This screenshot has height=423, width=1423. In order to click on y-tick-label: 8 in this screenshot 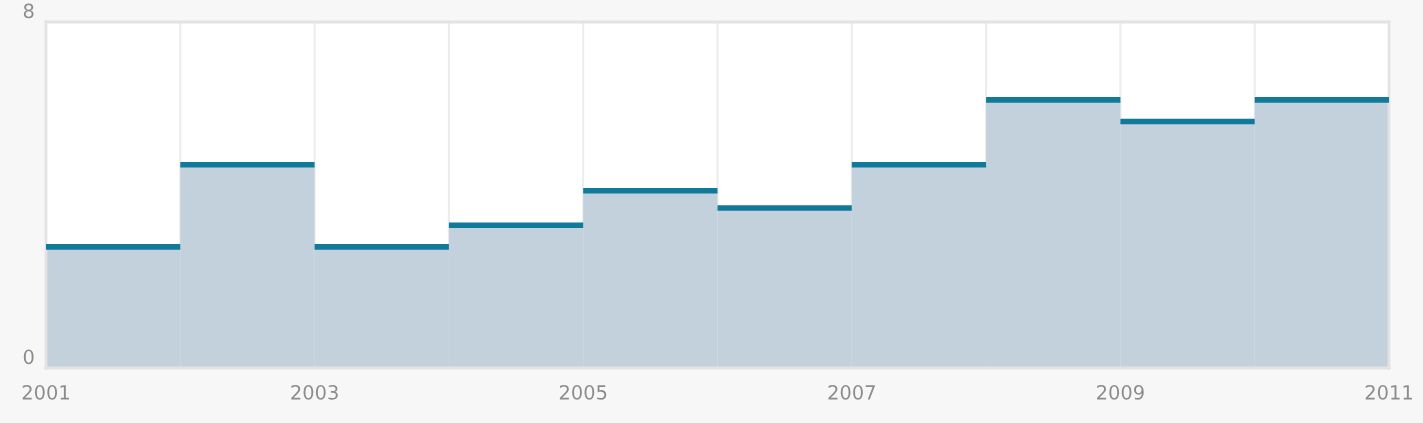, I will do `click(28, 11)`.